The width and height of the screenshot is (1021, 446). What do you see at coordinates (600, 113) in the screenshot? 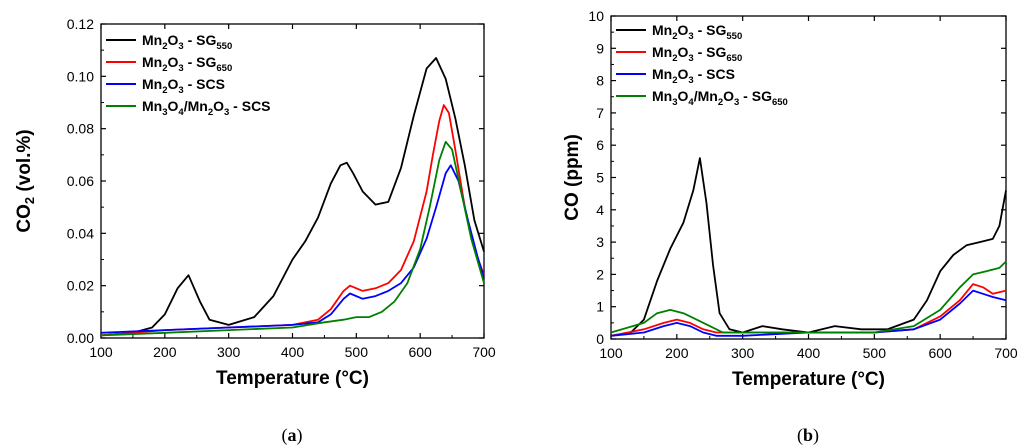
I see `y-tick-label: 7` at bounding box center [600, 113].